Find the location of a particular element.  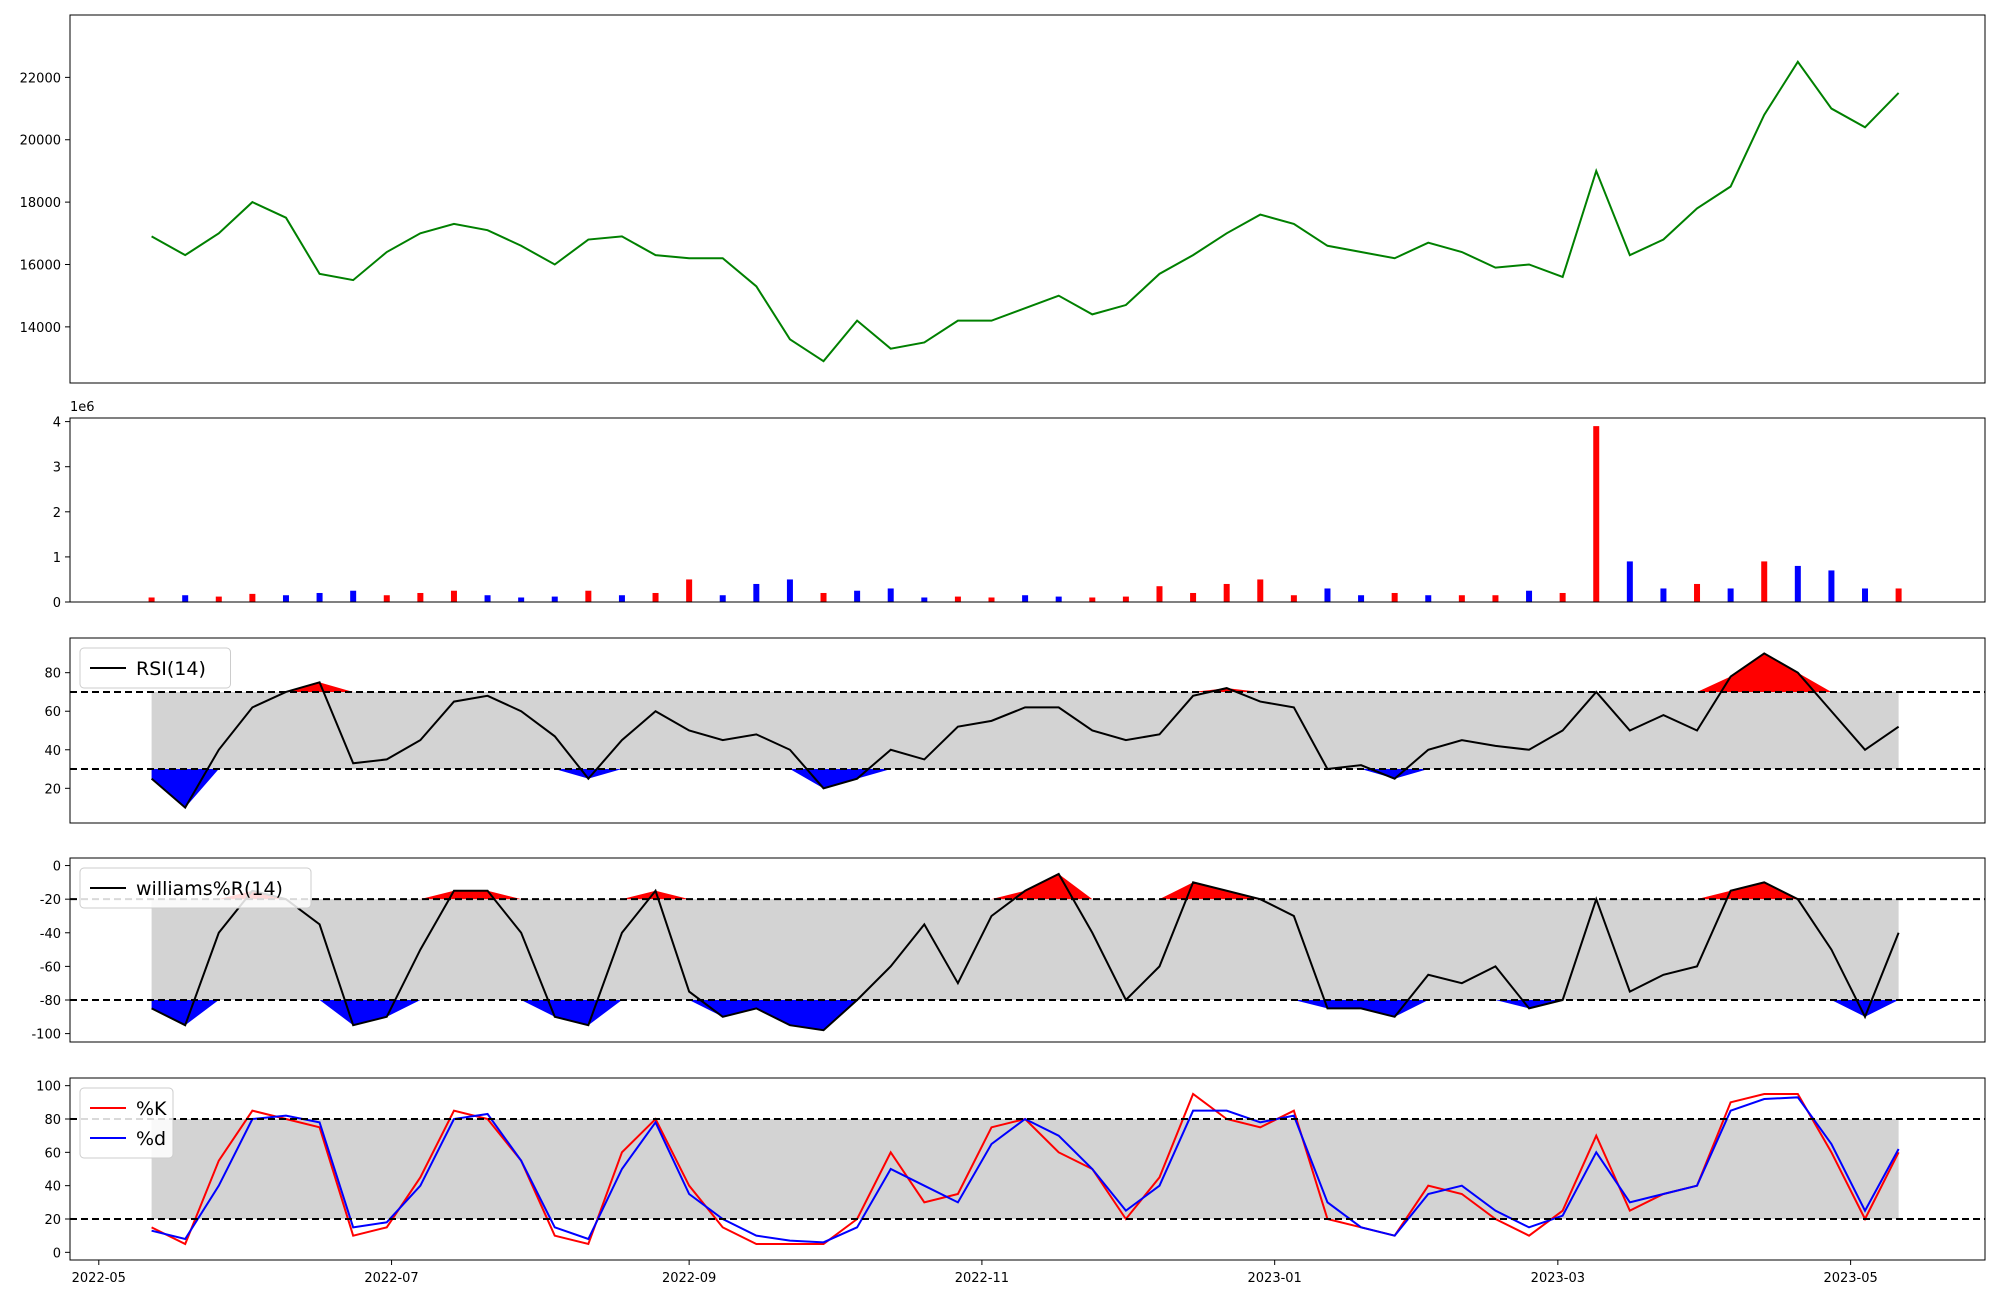

x-tick-label: 2022-09 is located at coordinates (689, 1278).